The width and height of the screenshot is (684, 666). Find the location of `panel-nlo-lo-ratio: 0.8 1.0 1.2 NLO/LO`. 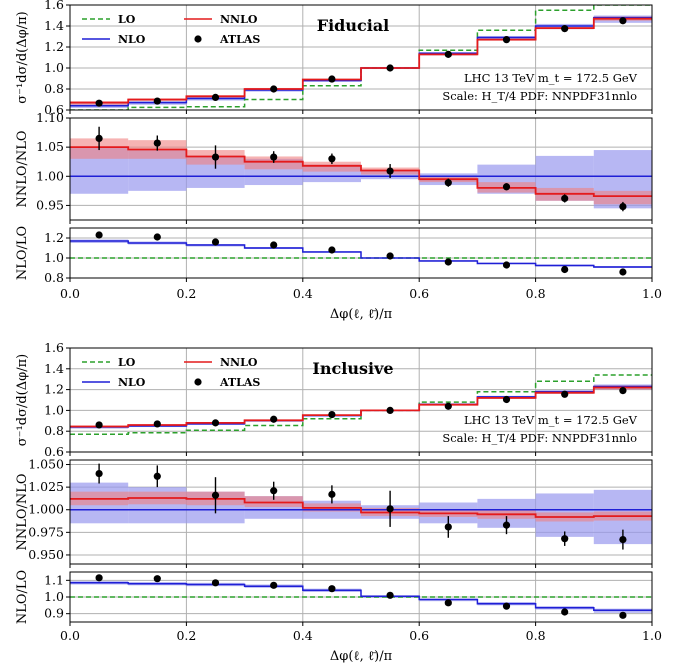

panel-nlo-lo-ratio: 0.8 1.0 1.2 NLO/LO is located at coordinates (334, 255).